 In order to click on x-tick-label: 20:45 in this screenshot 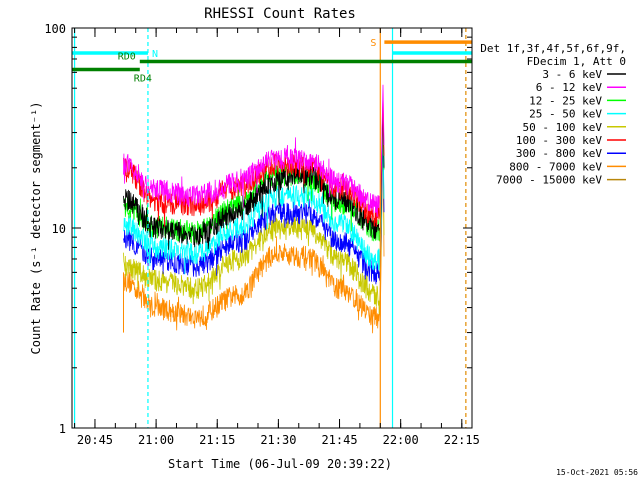, I will do `click(95, 440)`.